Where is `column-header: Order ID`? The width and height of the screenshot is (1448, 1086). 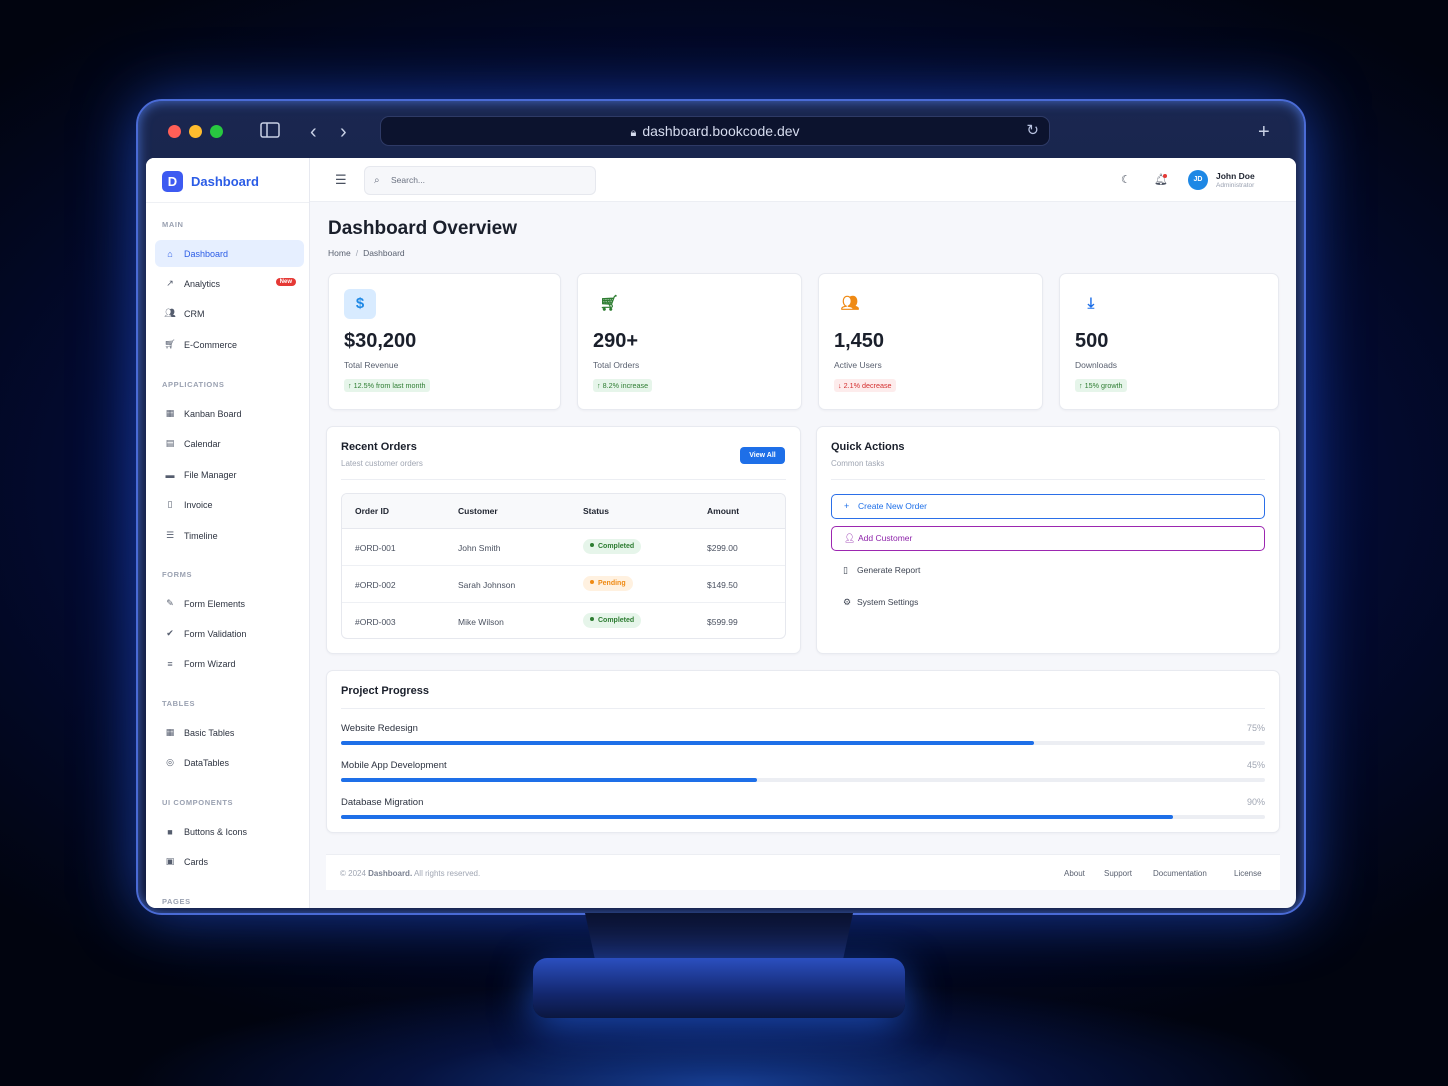 column-header: Order ID is located at coordinates (372, 511).